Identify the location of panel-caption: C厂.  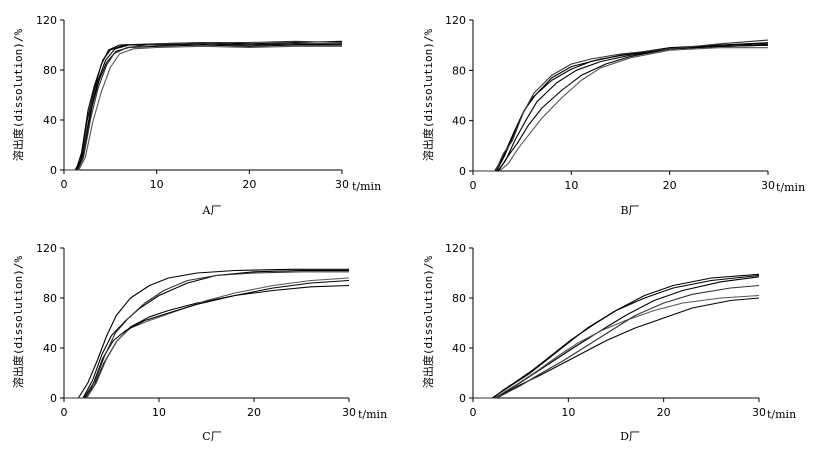
(211, 436).